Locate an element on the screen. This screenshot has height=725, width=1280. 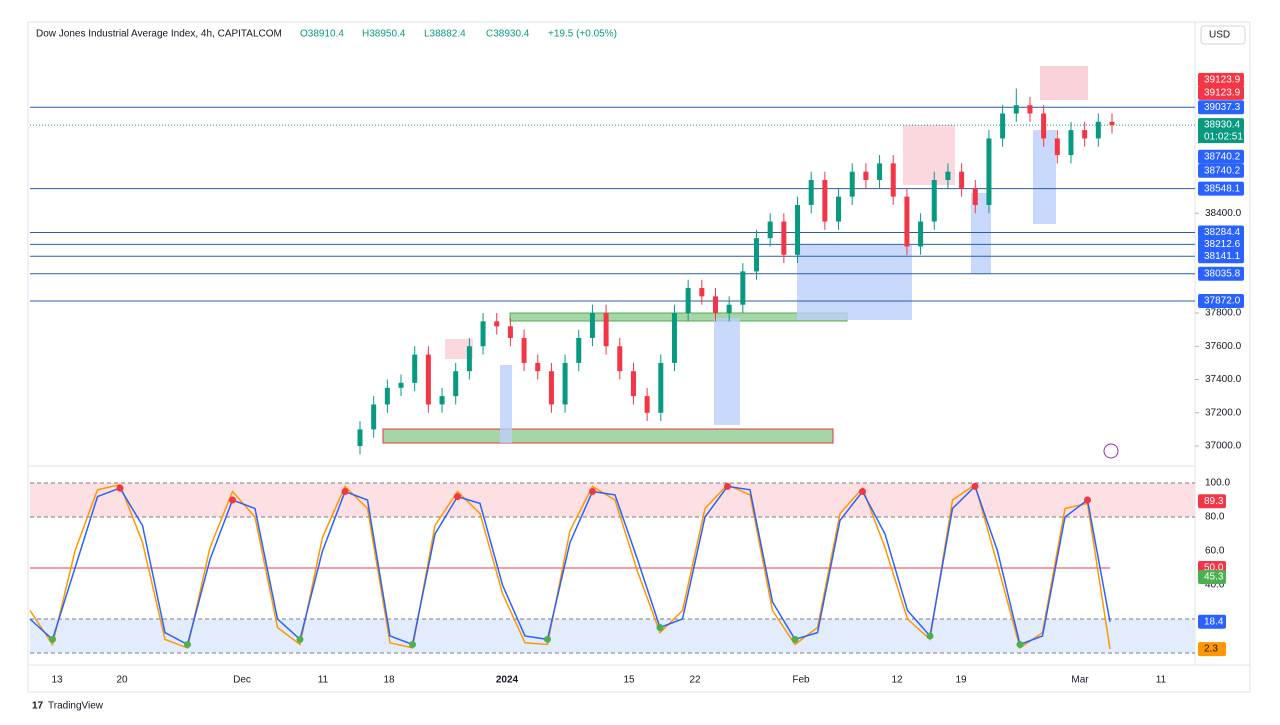
countdown-box is located at coordinates (1221, 137).